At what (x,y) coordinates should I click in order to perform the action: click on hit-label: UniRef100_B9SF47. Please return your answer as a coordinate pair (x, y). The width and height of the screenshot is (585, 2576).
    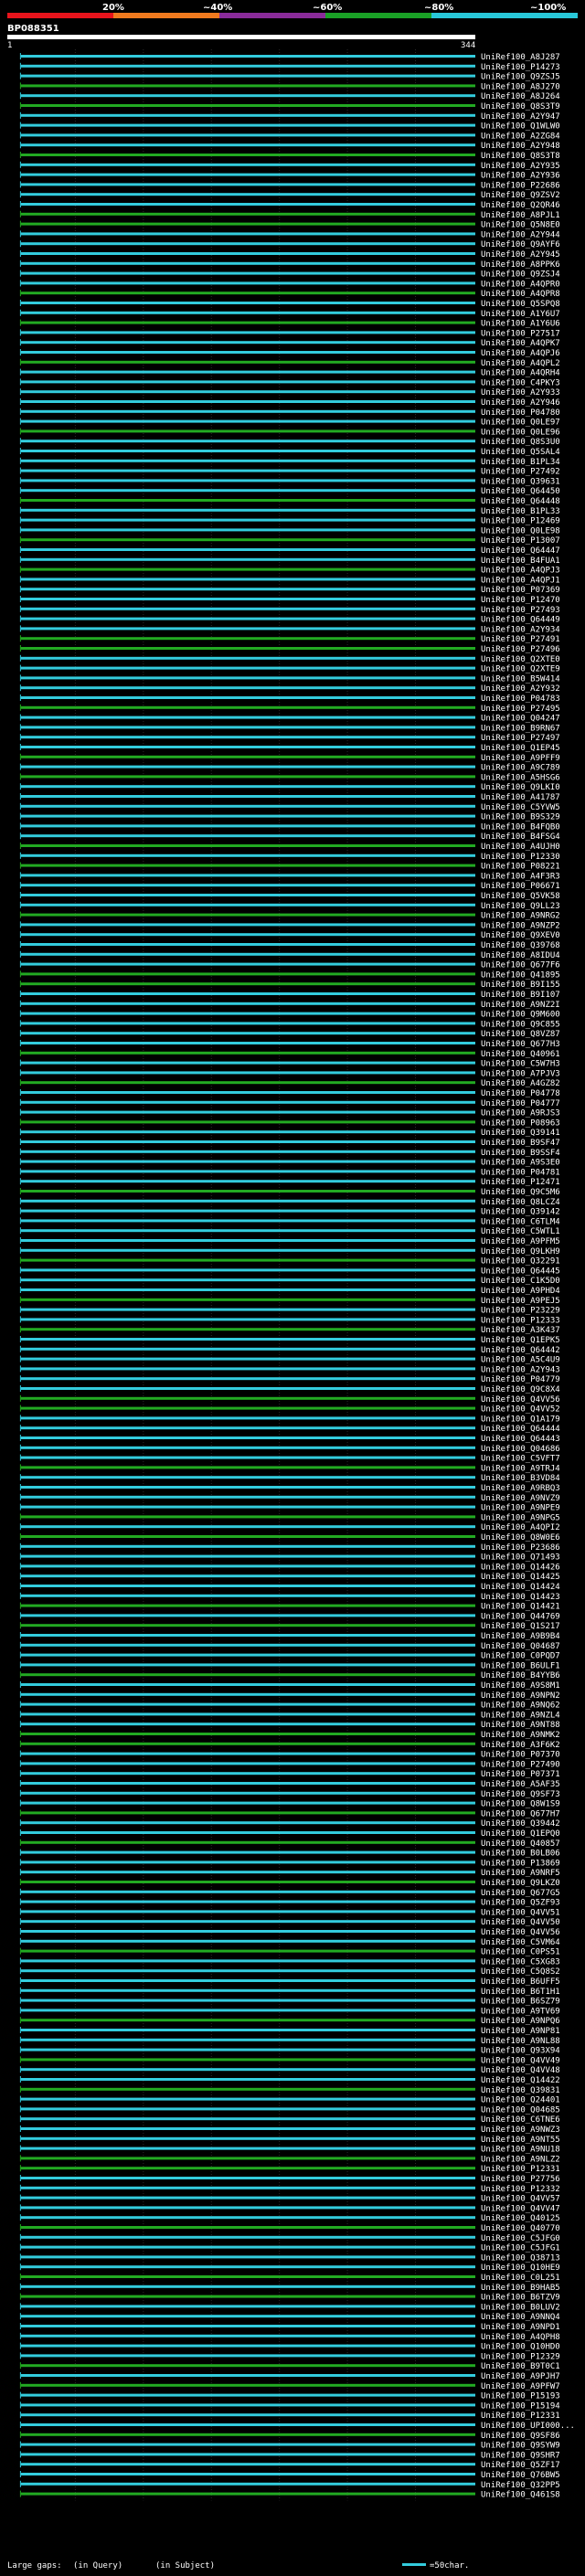
    Looking at the image, I should click on (520, 1143).